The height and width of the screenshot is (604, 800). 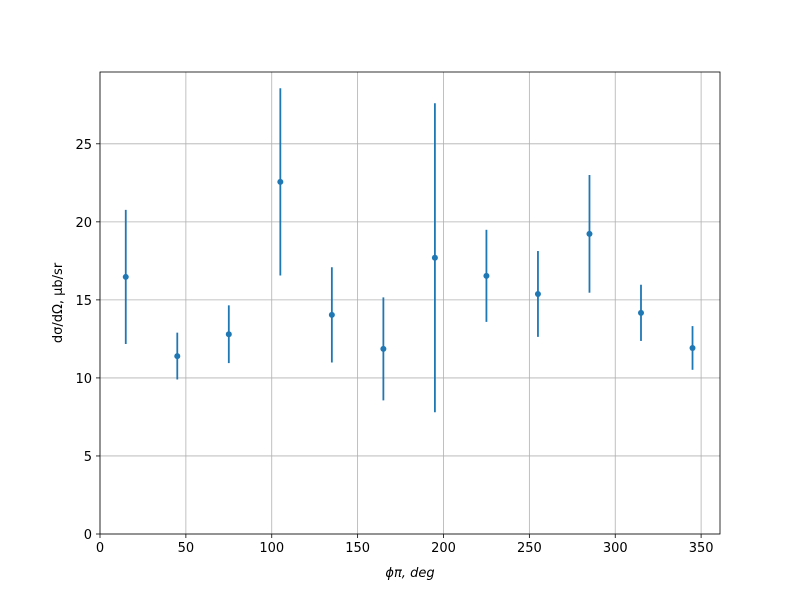 I want to click on y-tick-label: 10, so click(x=83, y=379).